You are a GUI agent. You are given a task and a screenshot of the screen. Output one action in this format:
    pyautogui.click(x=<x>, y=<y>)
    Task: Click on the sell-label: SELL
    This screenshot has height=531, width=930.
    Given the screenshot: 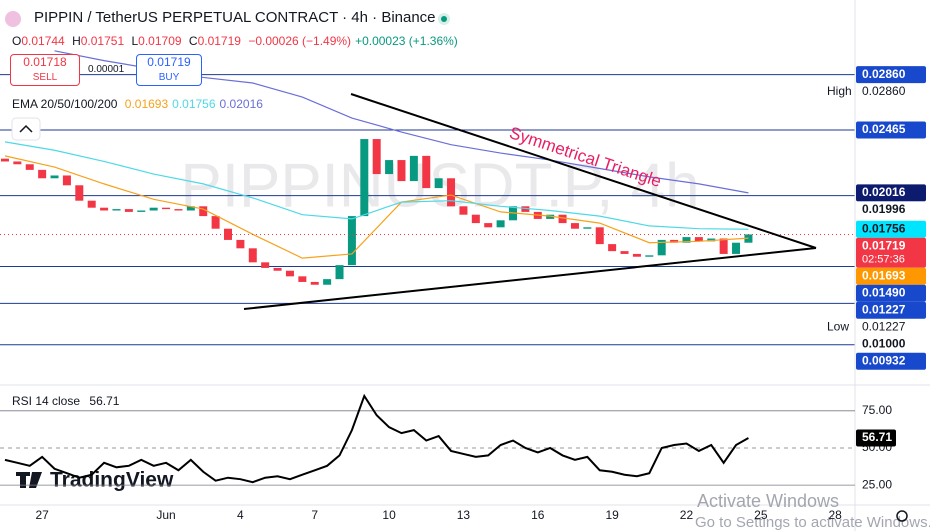 What is the action you would take?
    pyautogui.click(x=45, y=77)
    